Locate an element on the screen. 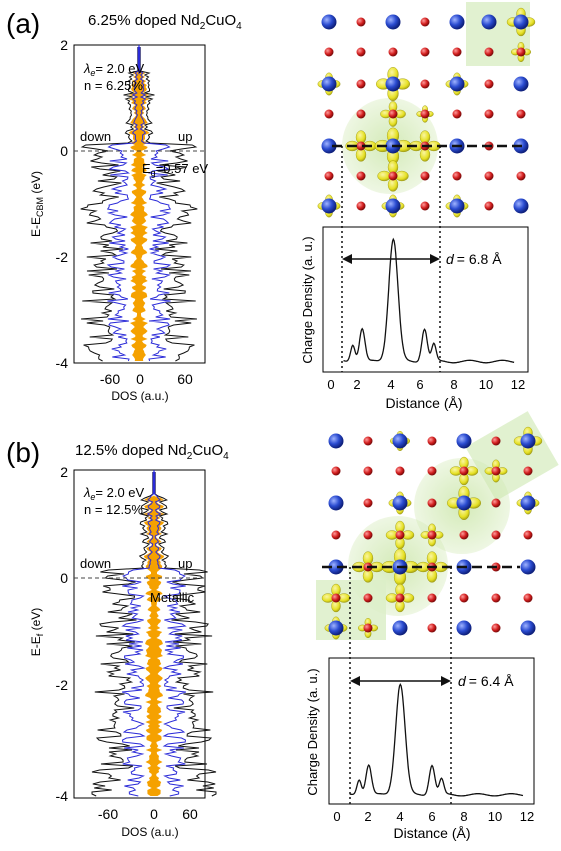  dos-a-xtick: -60 is located at coordinates (110, 379).